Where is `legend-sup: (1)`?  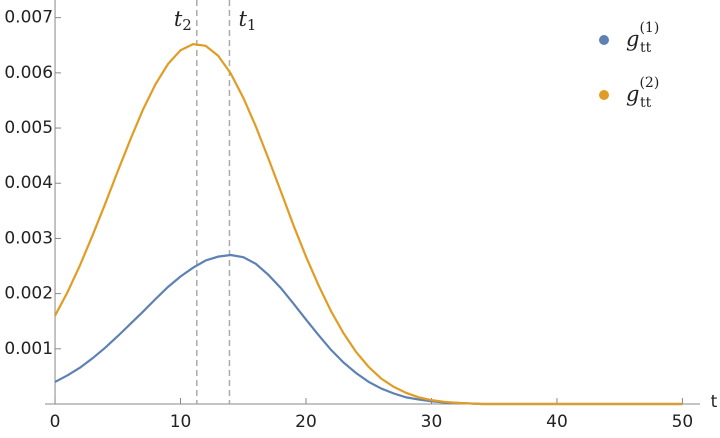 legend-sup: (1) is located at coordinates (649, 28).